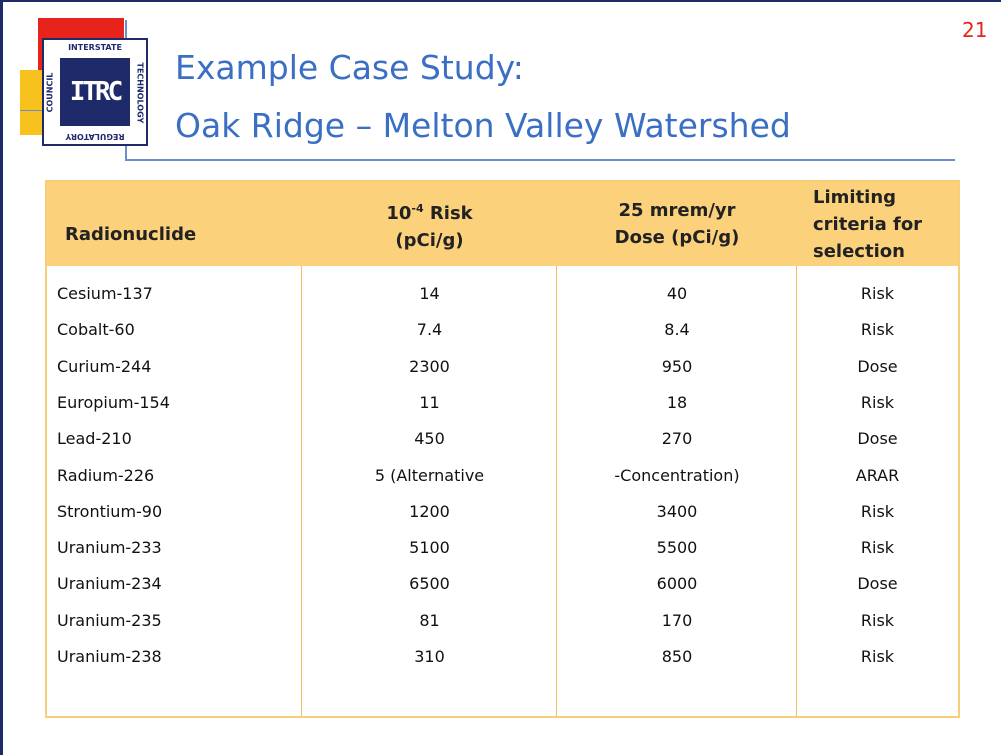 The height and width of the screenshot is (755, 1001). What do you see at coordinates (677, 511) in the screenshot?
I see `table-cell: 3400` at bounding box center [677, 511].